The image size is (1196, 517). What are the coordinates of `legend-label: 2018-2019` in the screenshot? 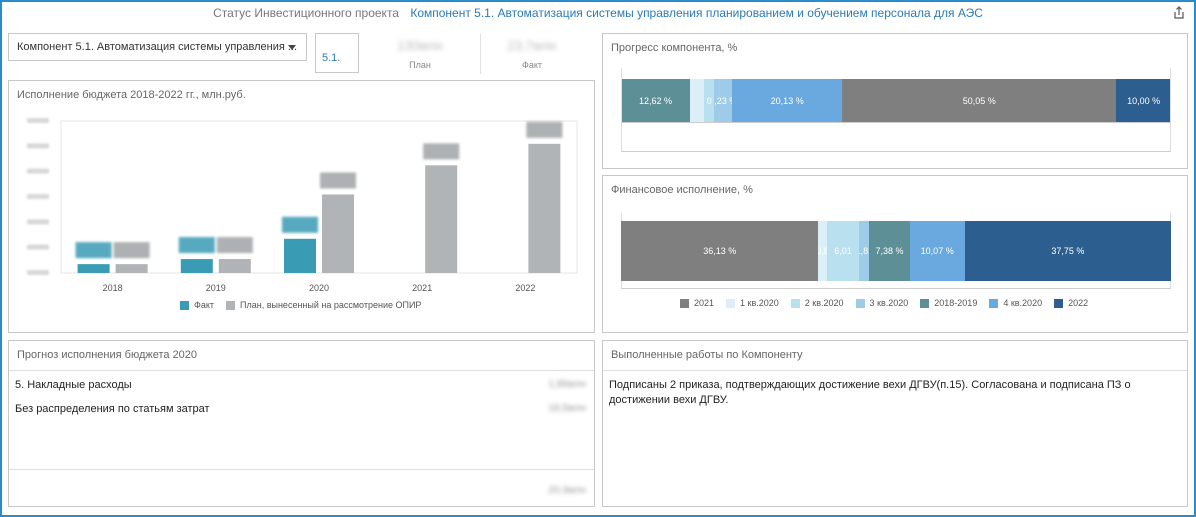 It's located at (956, 303).